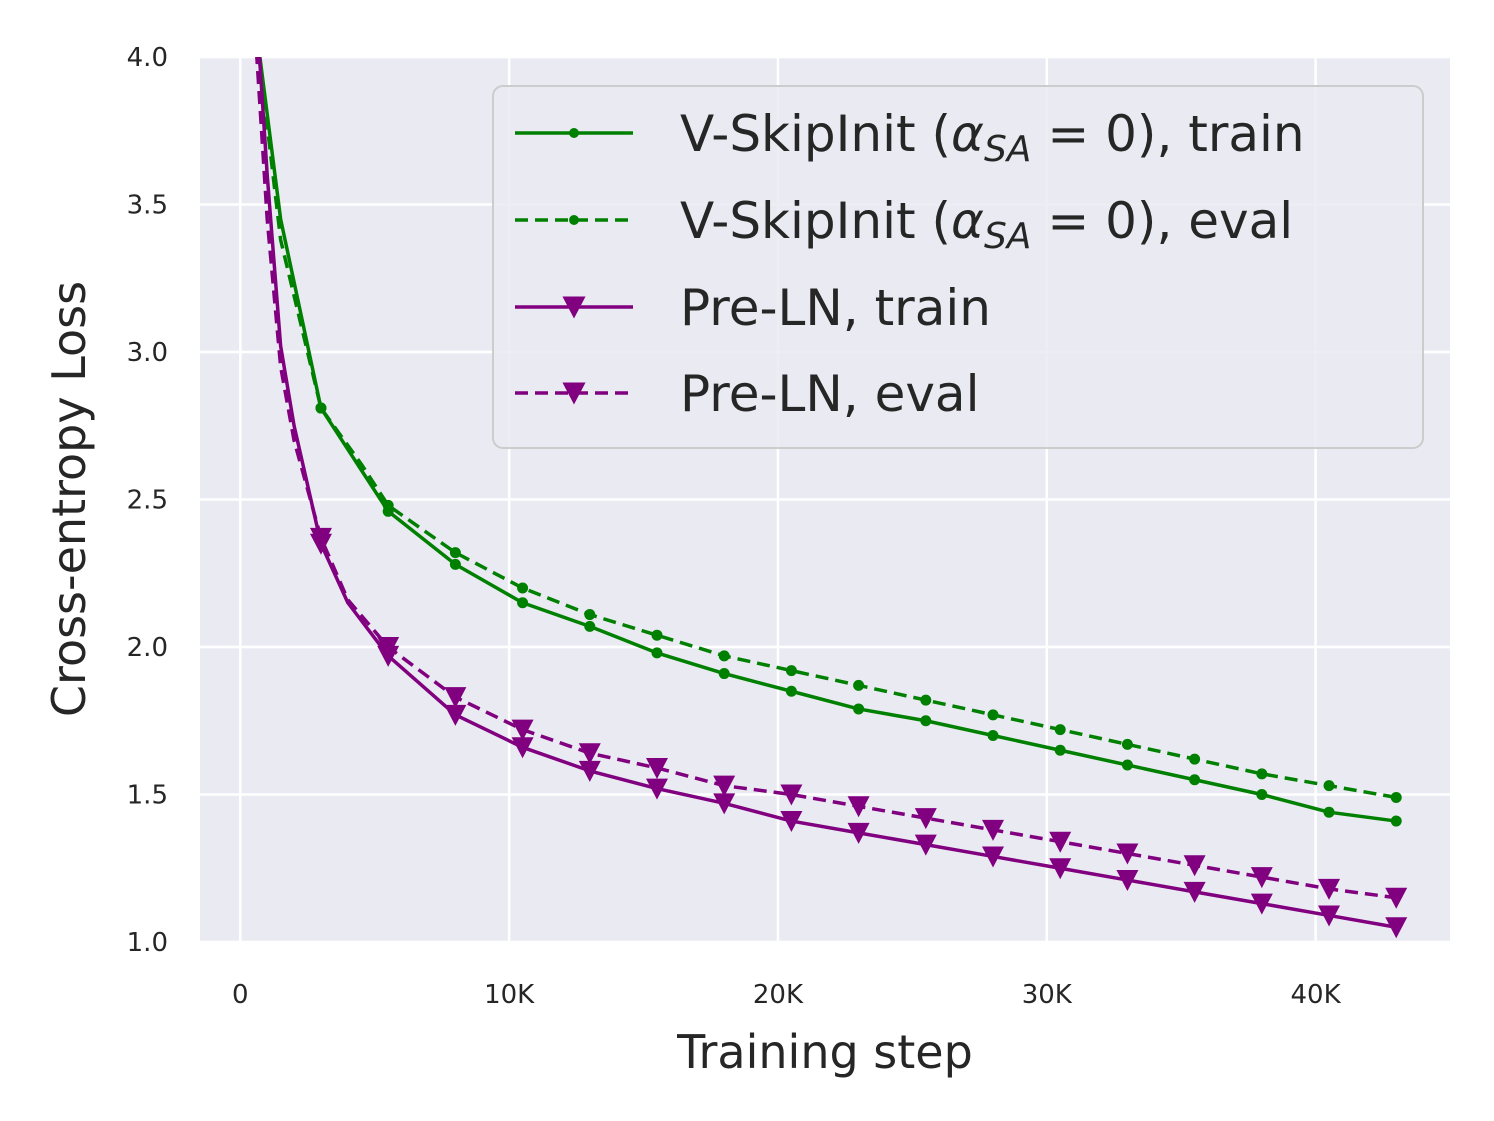  Describe the element at coordinates (147, 58) in the screenshot. I see `y-tick-label: 4.0` at that location.